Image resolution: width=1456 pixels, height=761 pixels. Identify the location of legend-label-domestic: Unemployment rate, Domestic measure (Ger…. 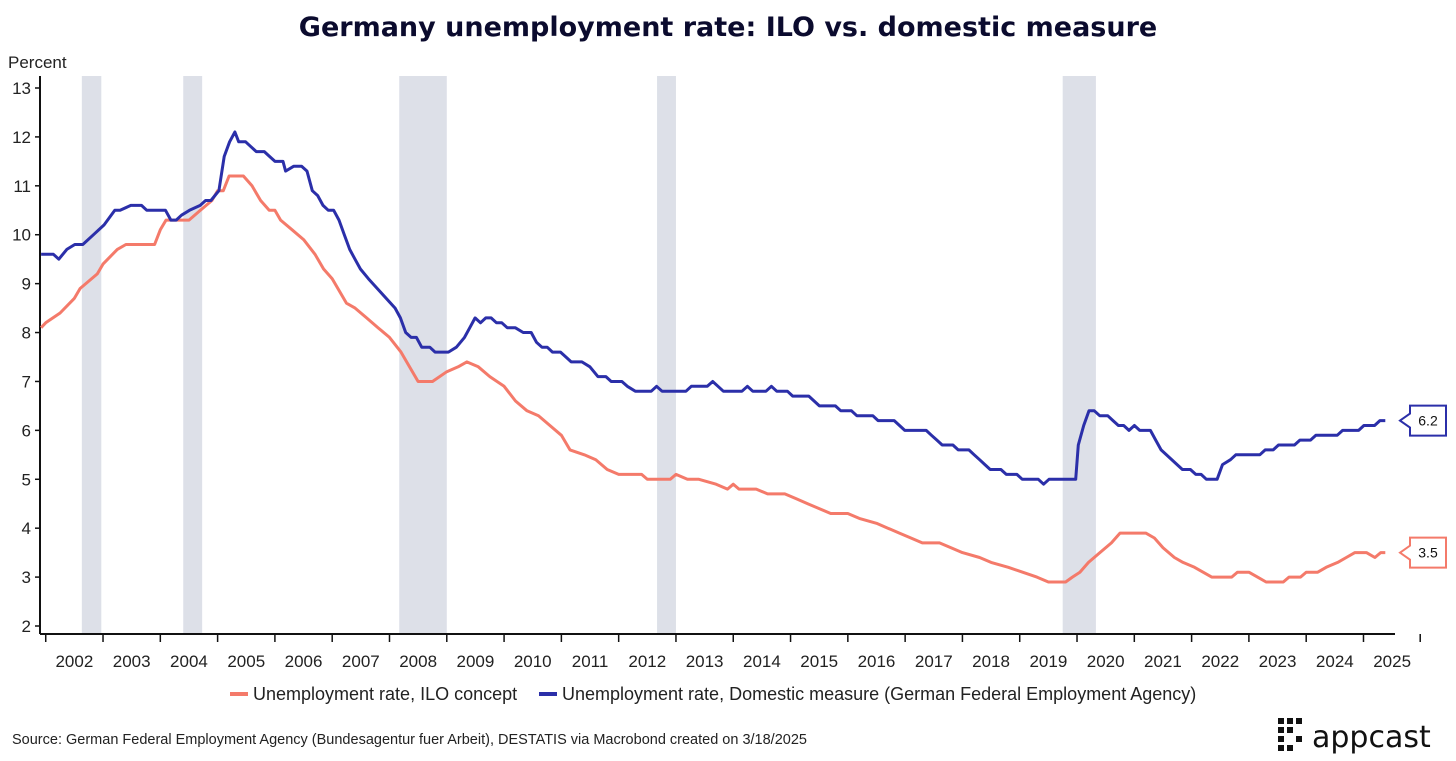
(879, 694).